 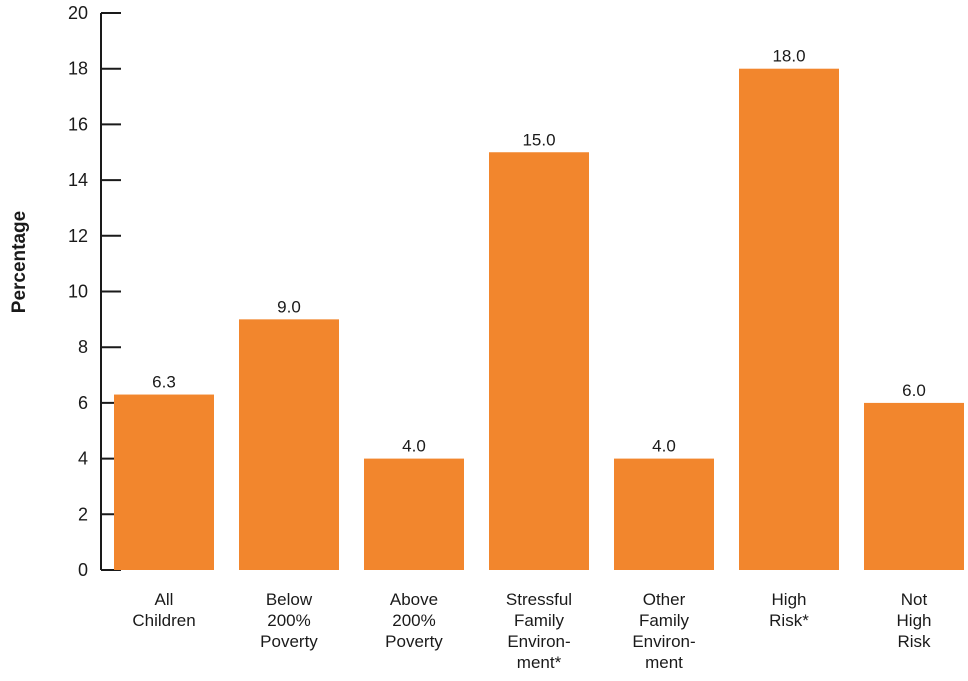 I want to click on y-tick-label: 10, so click(x=78, y=292).